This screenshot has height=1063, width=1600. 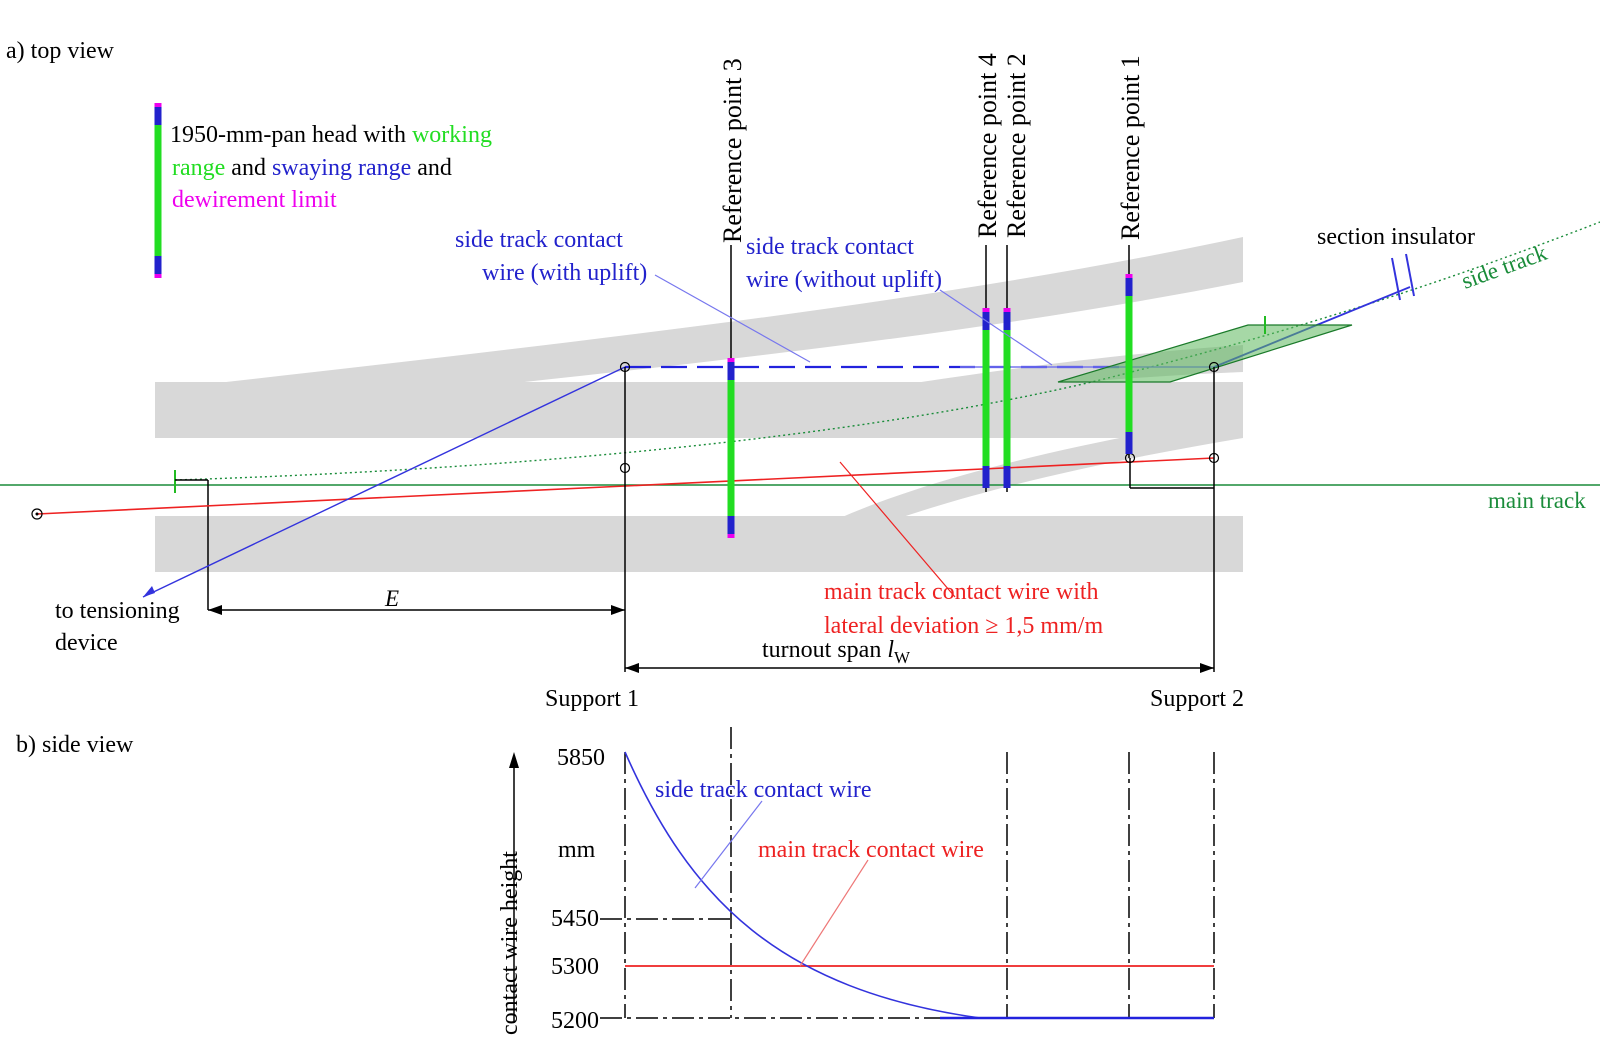 What do you see at coordinates (1214, 367) in the screenshot?
I see `support-2-upper-node` at bounding box center [1214, 367].